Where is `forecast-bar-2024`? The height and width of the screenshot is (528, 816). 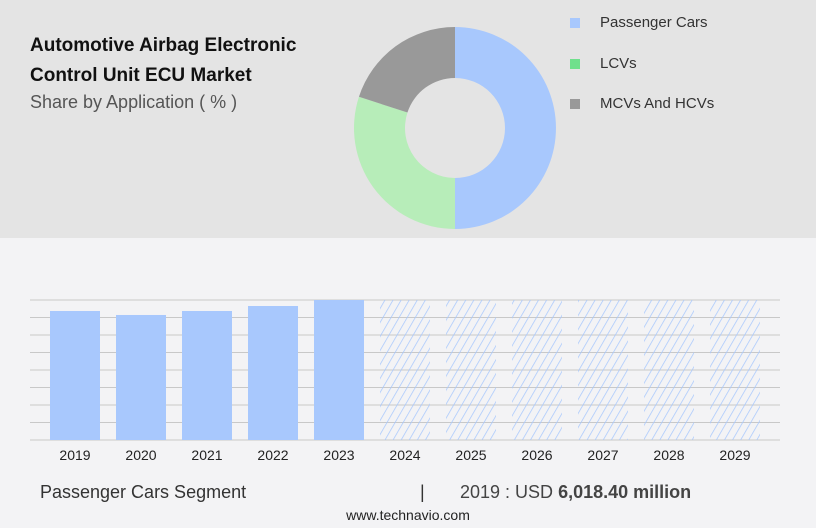
forecast-bar-2024 is located at coordinates (405, 370).